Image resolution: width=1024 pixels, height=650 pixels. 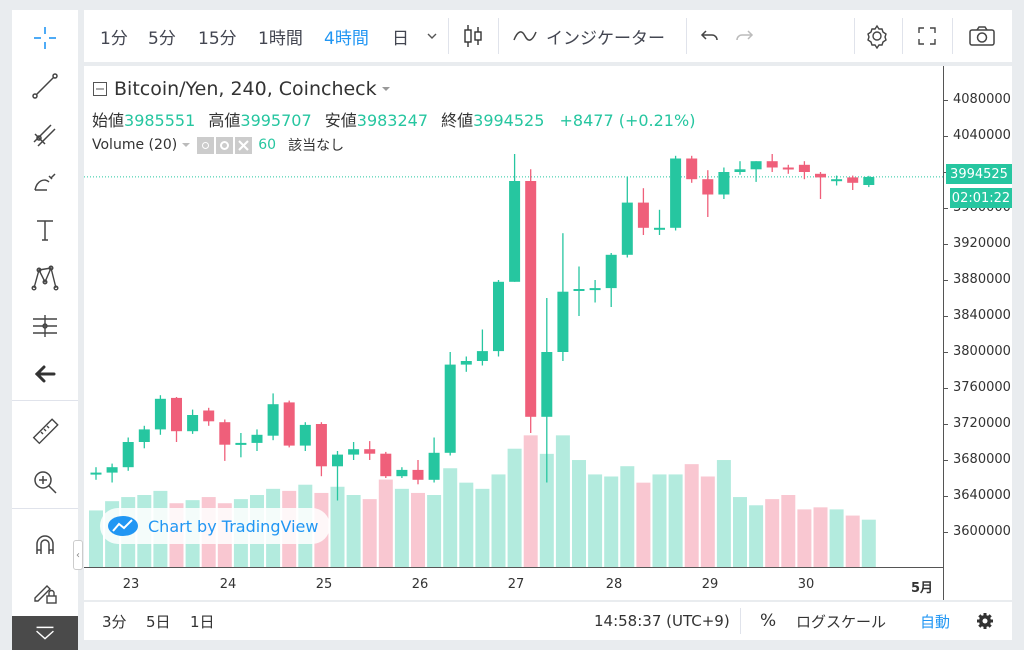 What do you see at coordinates (982, 495) in the screenshot?
I see `price-tick-label: 3640000` at bounding box center [982, 495].